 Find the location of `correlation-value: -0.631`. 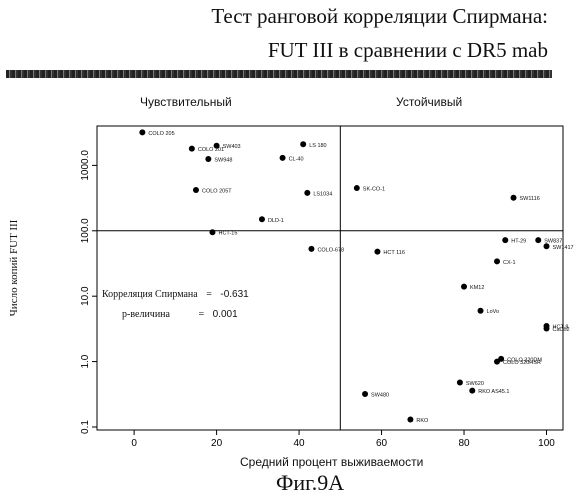

correlation-value: -0.631 is located at coordinates (234, 294).